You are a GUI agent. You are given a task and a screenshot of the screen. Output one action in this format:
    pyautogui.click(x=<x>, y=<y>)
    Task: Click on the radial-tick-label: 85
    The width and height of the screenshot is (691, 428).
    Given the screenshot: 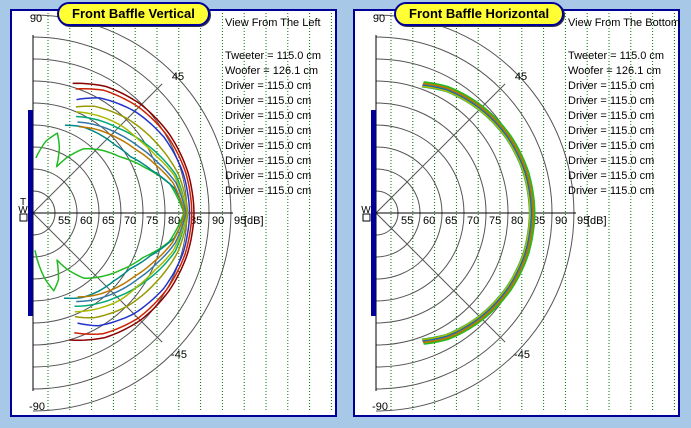 What is the action you would take?
    pyautogui.click(x=539, y=221)
    